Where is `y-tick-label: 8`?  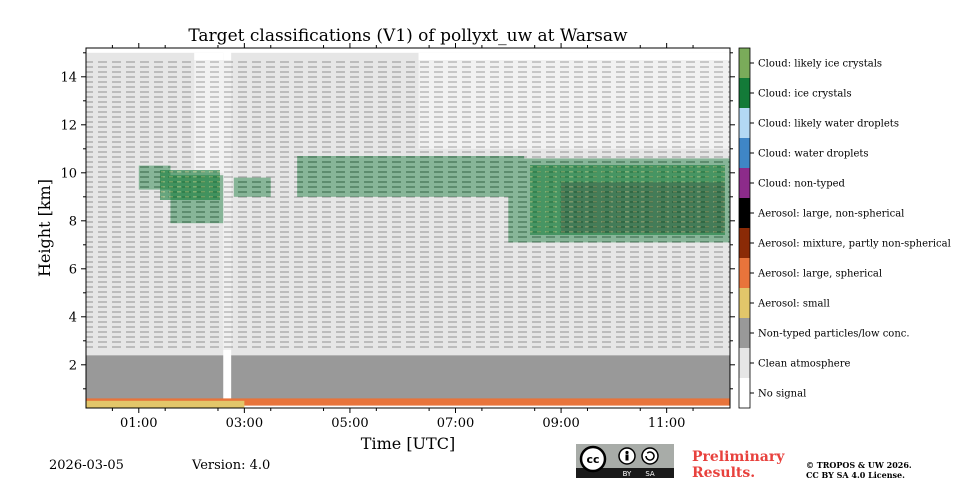 y-tick-label: 8 is located at coordinates (73, 221).